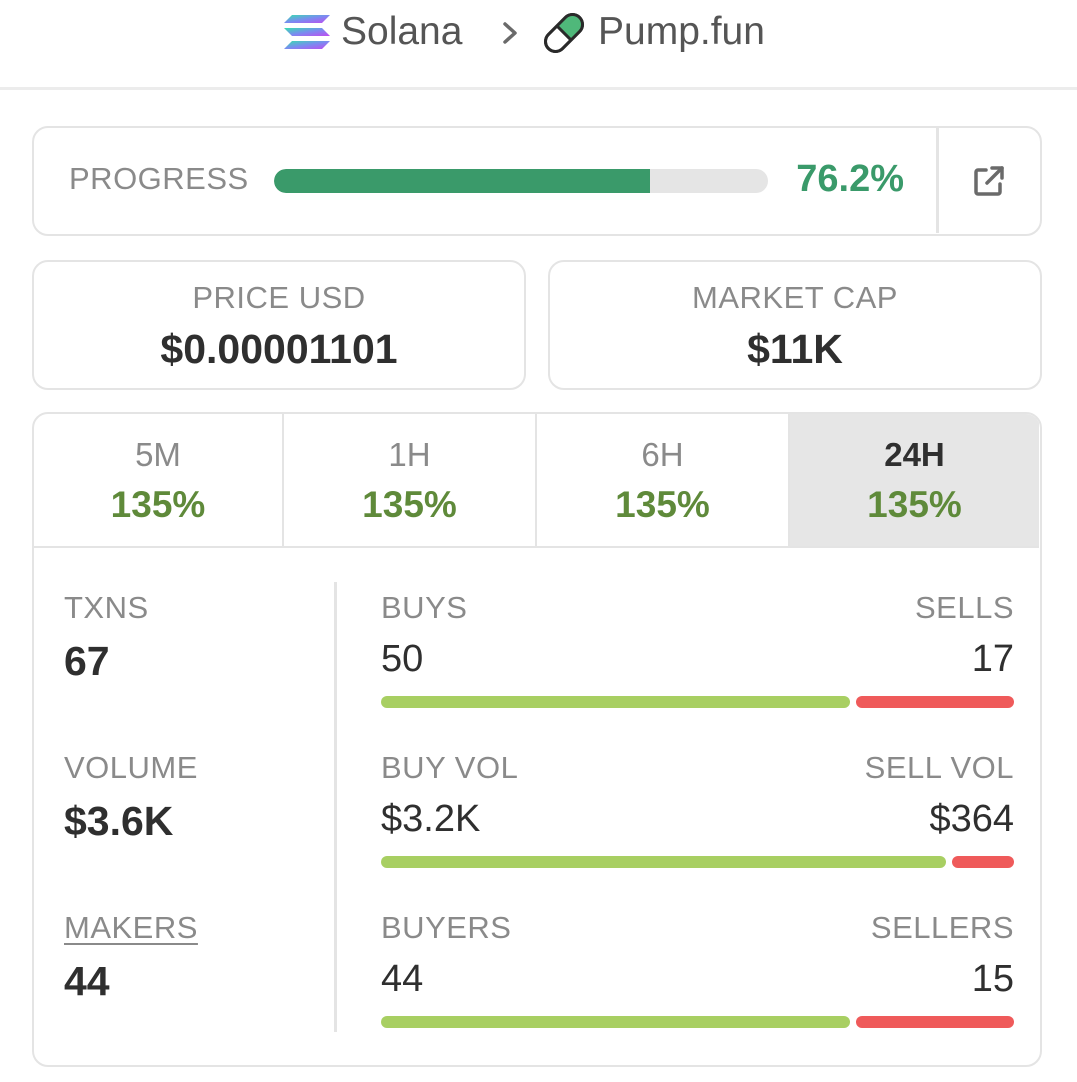 Image resolution: width=1077 pixels, height=1082 pixels. What do you see at coordinates (992, 979) in the screenshot?
I see `sellers-value: 15` at bounding box center [992, 979].